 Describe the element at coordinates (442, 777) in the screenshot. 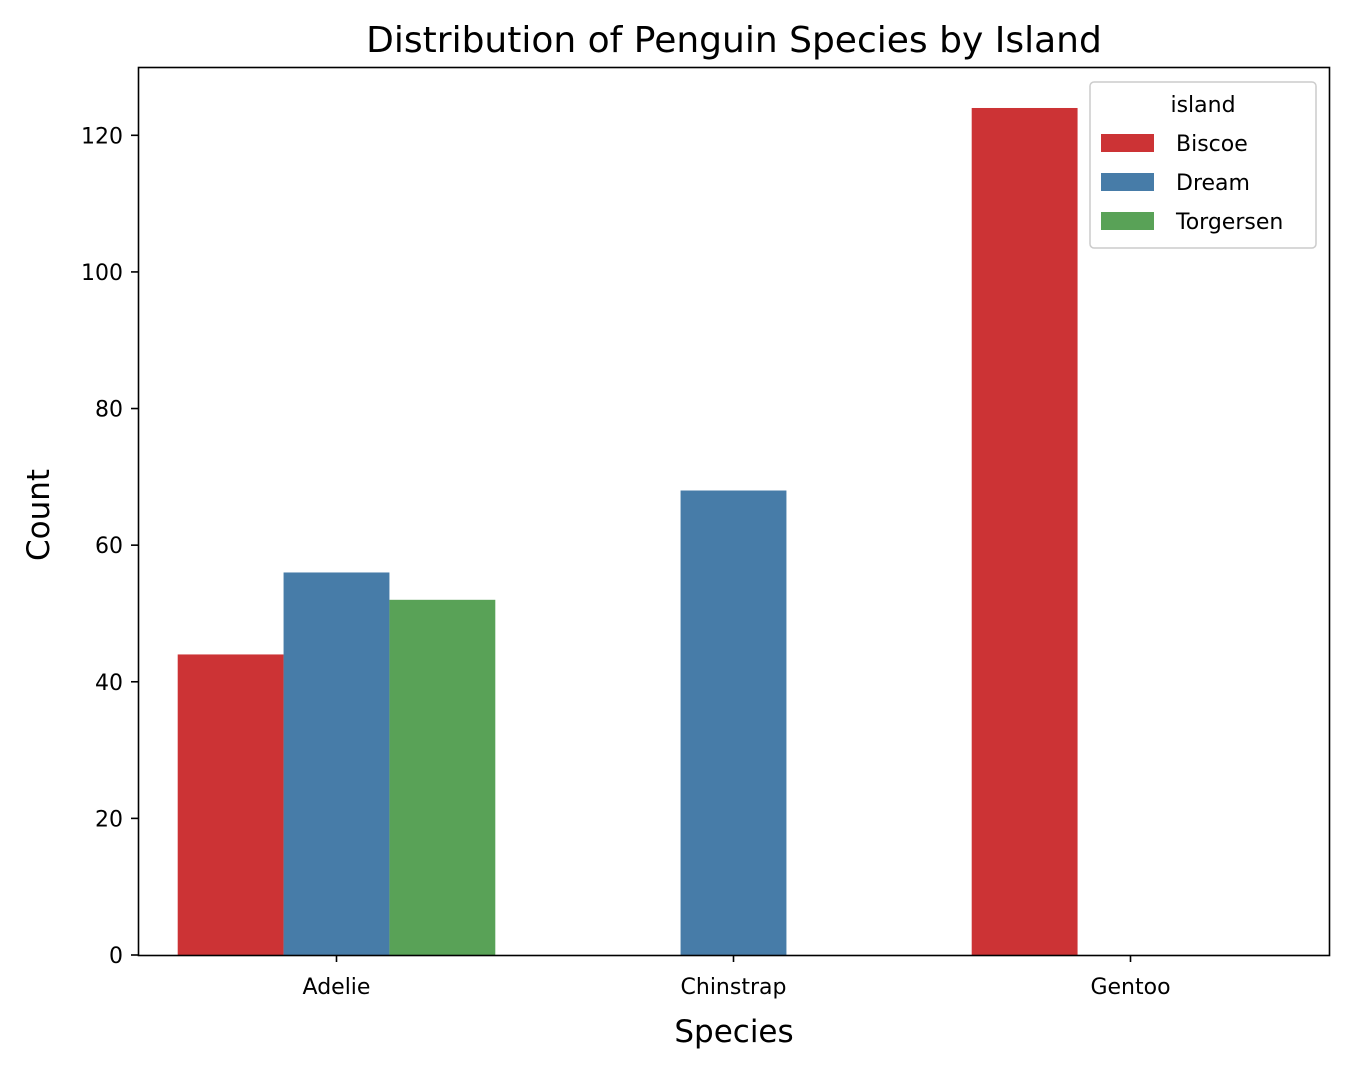

I see `bar-adelie-torgersen` at that location.